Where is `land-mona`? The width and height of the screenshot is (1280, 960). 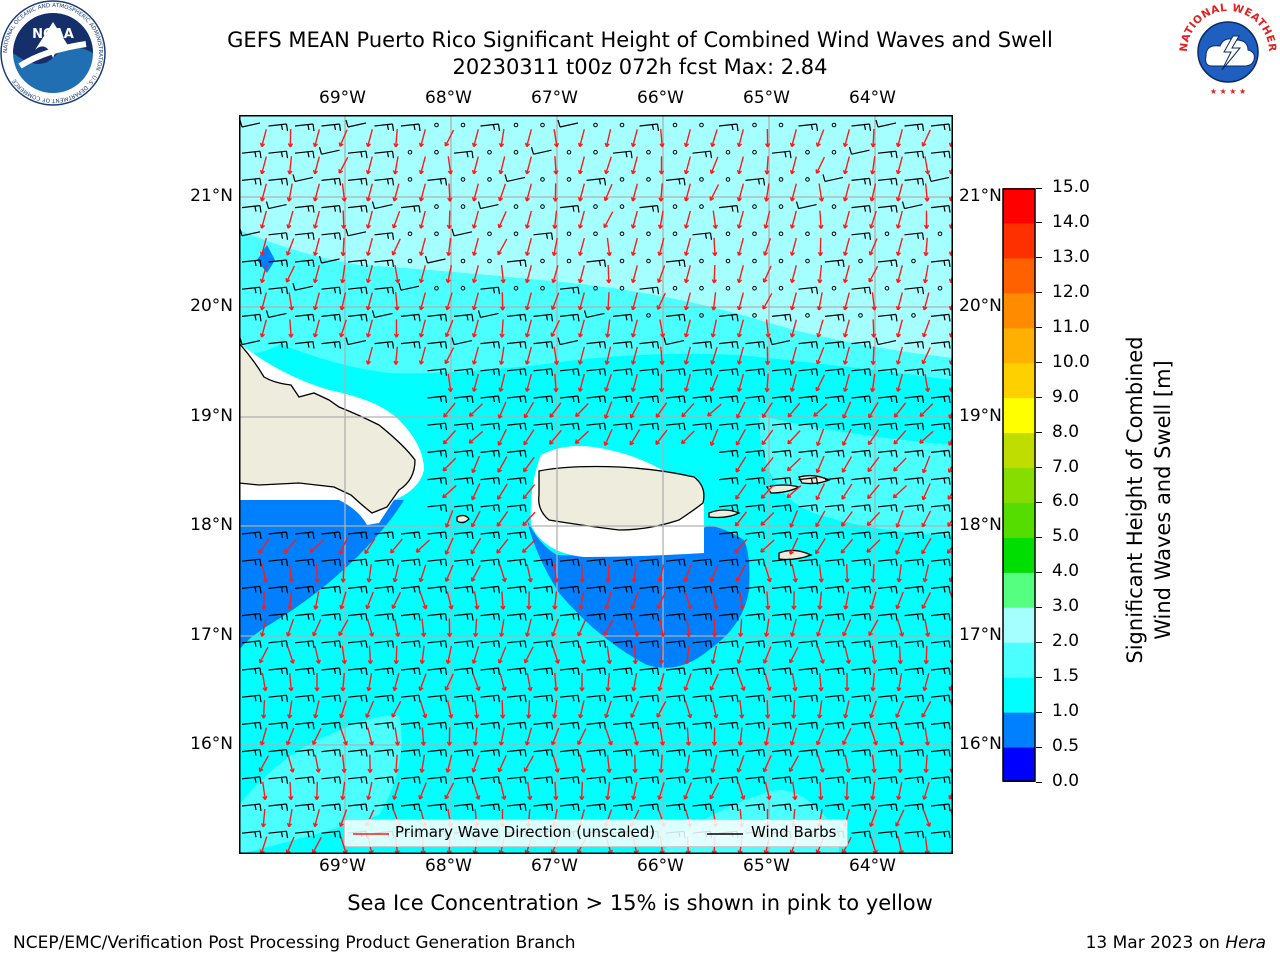 land-mona is located at coordinates (463, 519).